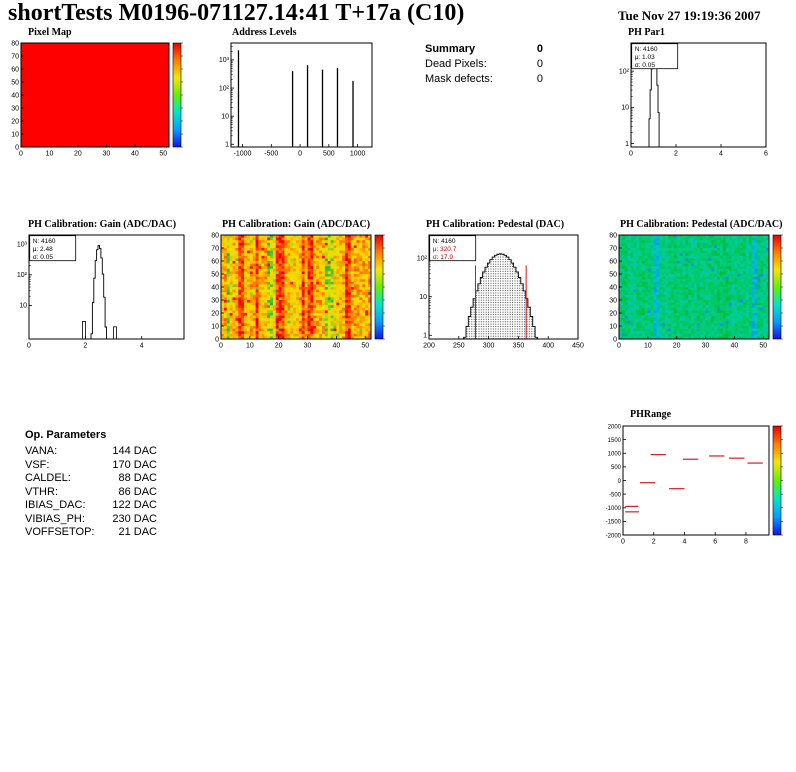 The width and height of the screenshot is (796, 772). Describe the element at coordinates (689, 15) in the screenshot. I see `timestamp: Tue Nov 27 19:19:36 2007` at that location.